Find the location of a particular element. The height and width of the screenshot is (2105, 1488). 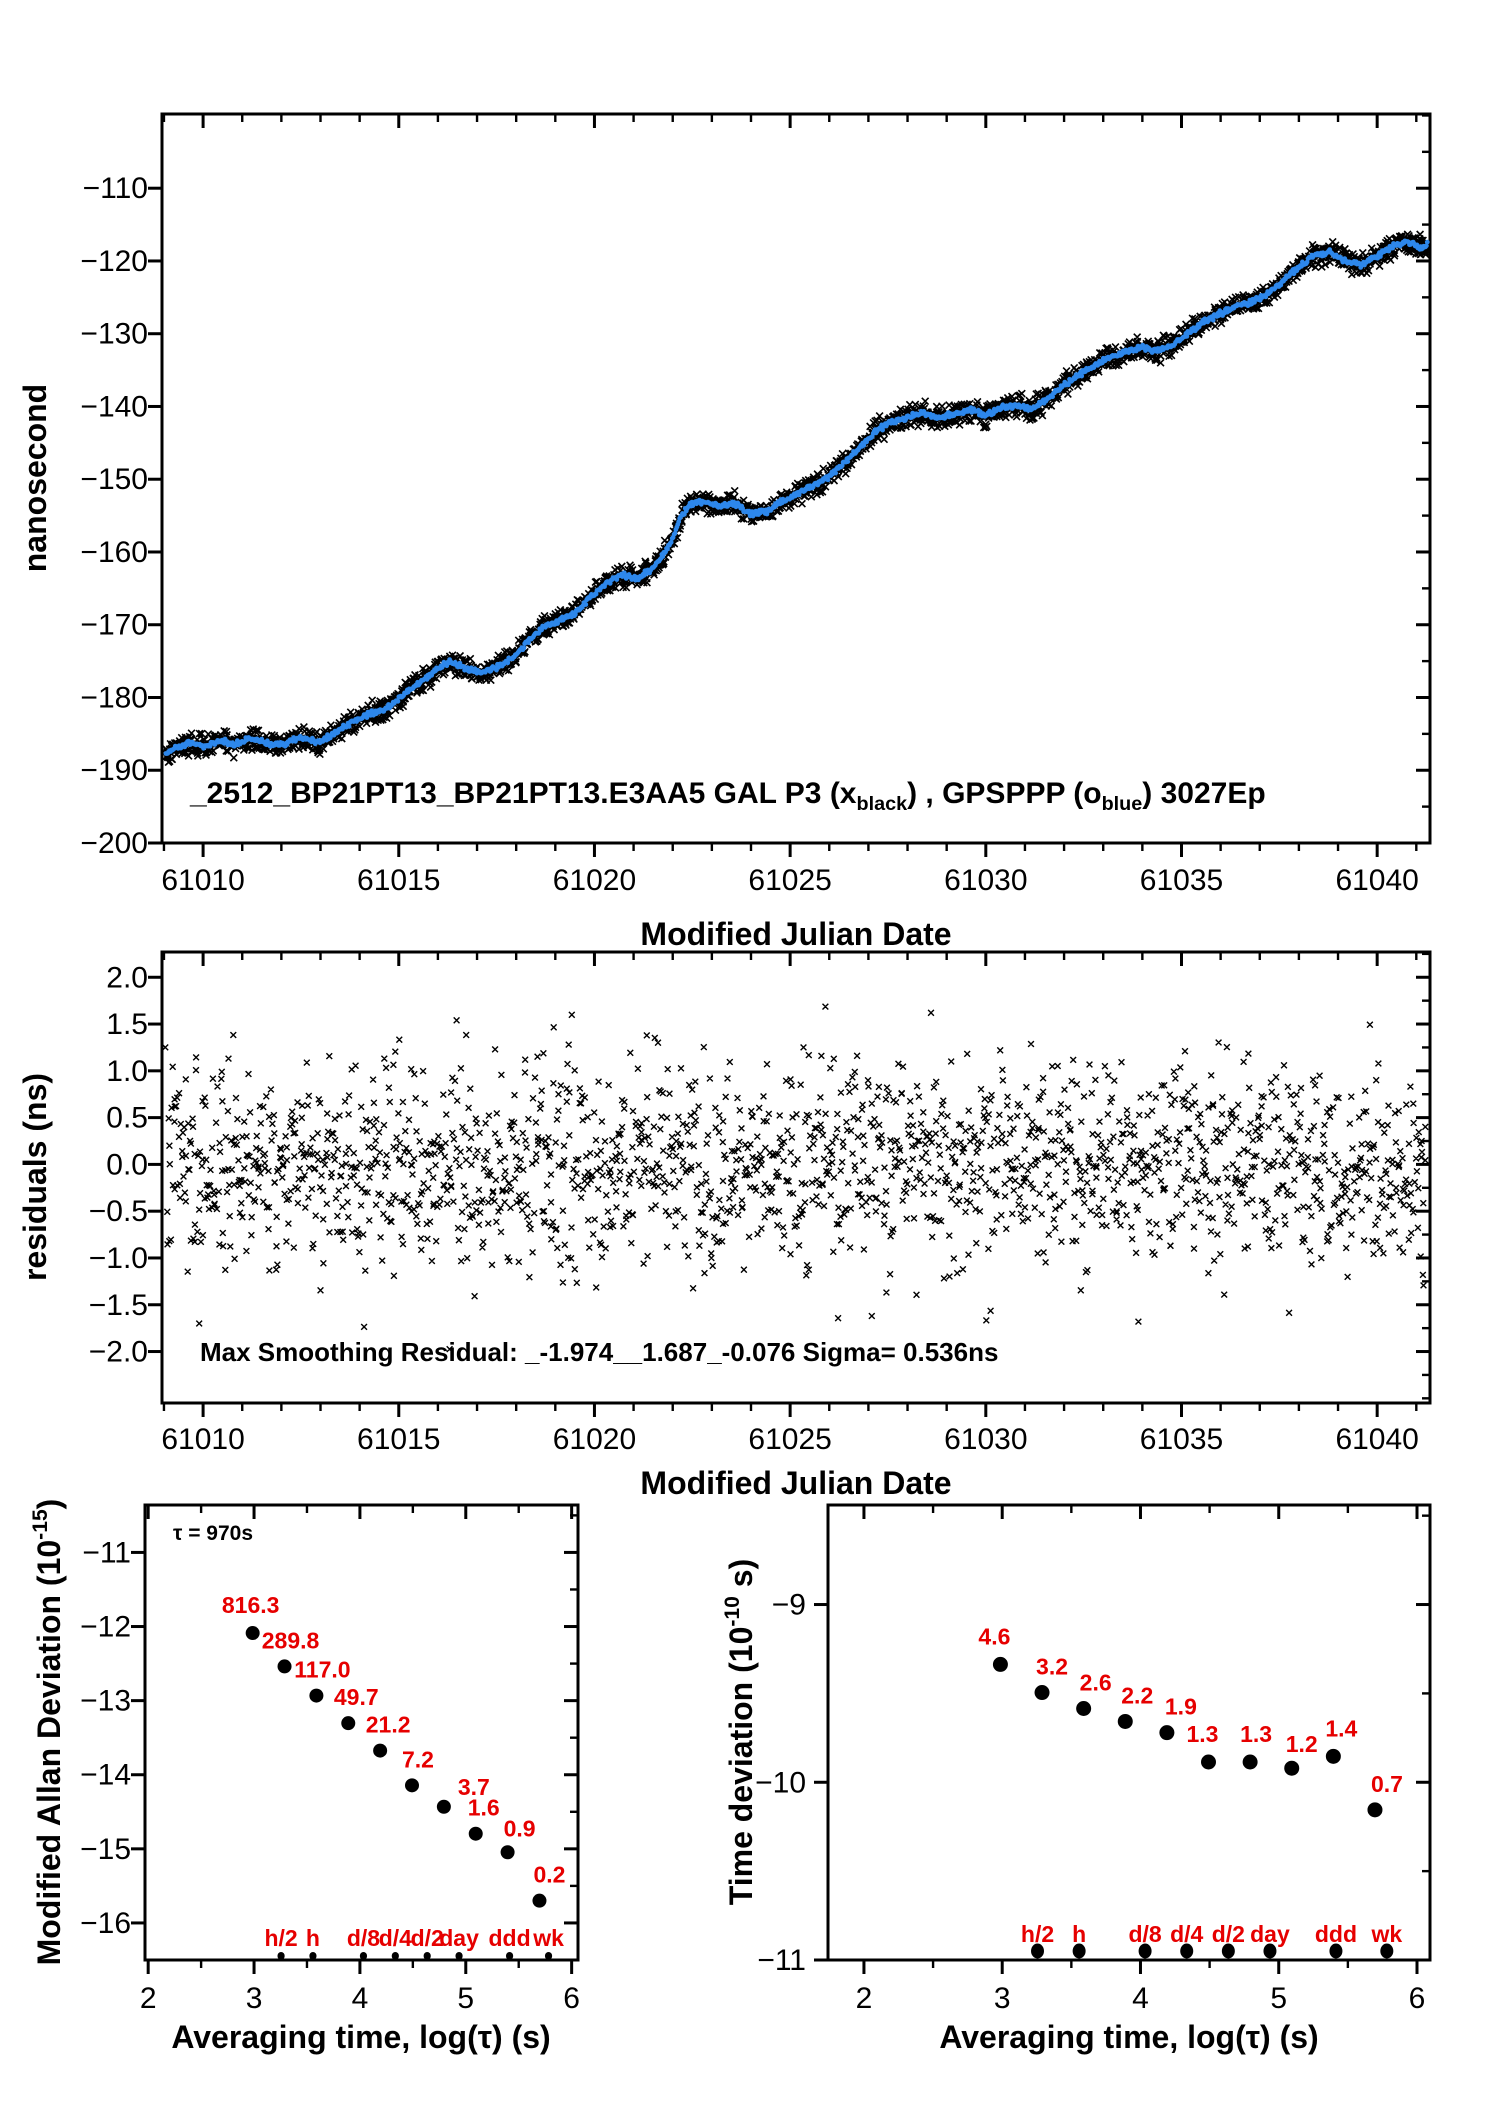

panel-mdev-value-label: 289.8 is located at coordinates (291, 1640).